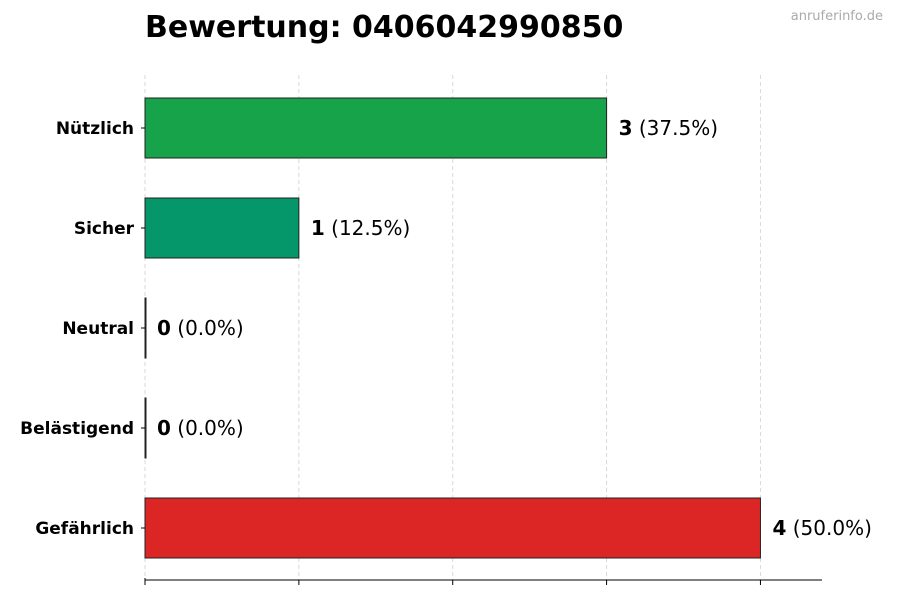 Image resolution: width=900 pixels, height=600 pixels. What do you see at coordinates (77, 429) in the screenshot?
I see `category-label-3: Belästigend` at bounding box center [77, 429].